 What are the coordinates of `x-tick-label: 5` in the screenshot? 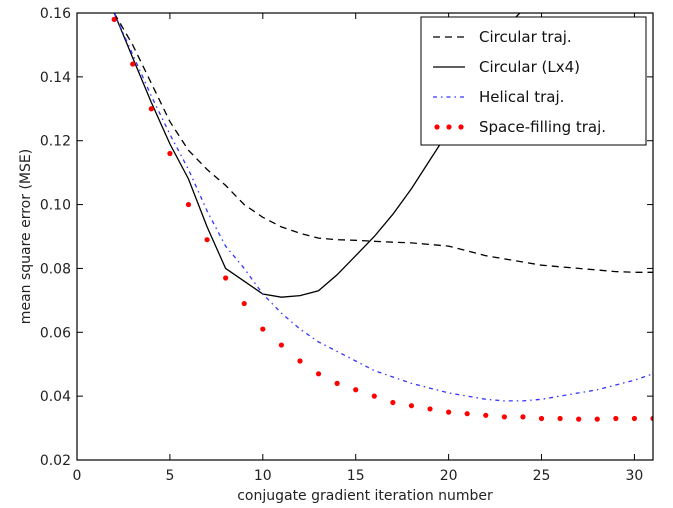 It's located at (169, 476).